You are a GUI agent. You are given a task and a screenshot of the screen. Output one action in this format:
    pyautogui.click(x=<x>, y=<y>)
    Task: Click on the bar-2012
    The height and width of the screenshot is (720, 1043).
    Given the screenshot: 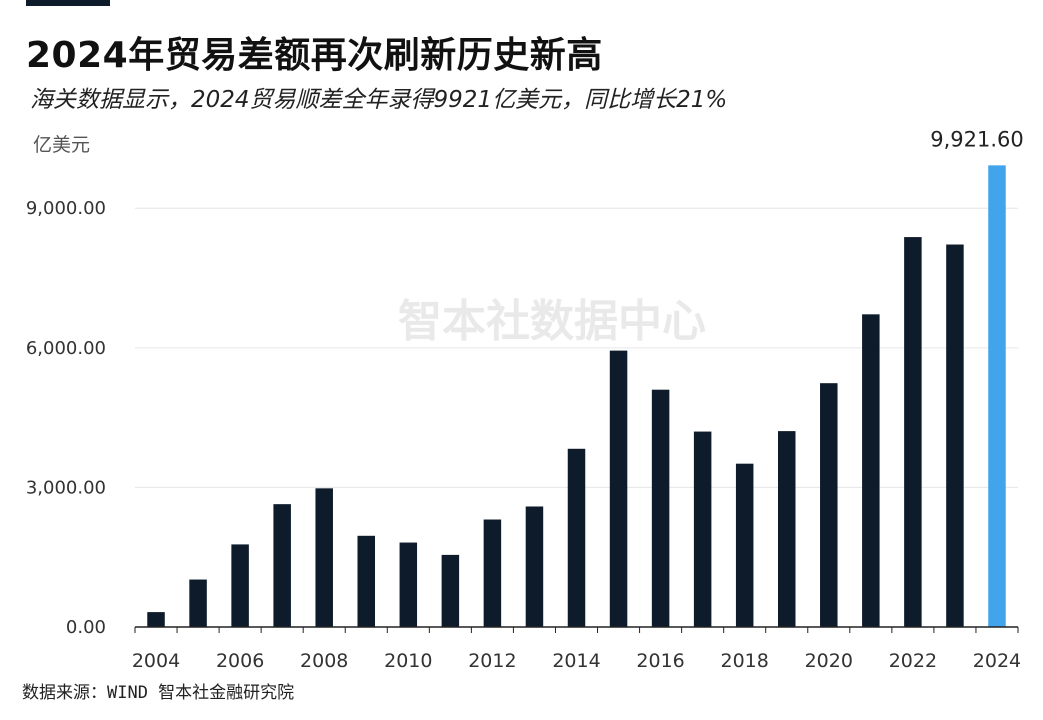 What is the action you would take?
    pyautogui.click(x=492, y=573)
    